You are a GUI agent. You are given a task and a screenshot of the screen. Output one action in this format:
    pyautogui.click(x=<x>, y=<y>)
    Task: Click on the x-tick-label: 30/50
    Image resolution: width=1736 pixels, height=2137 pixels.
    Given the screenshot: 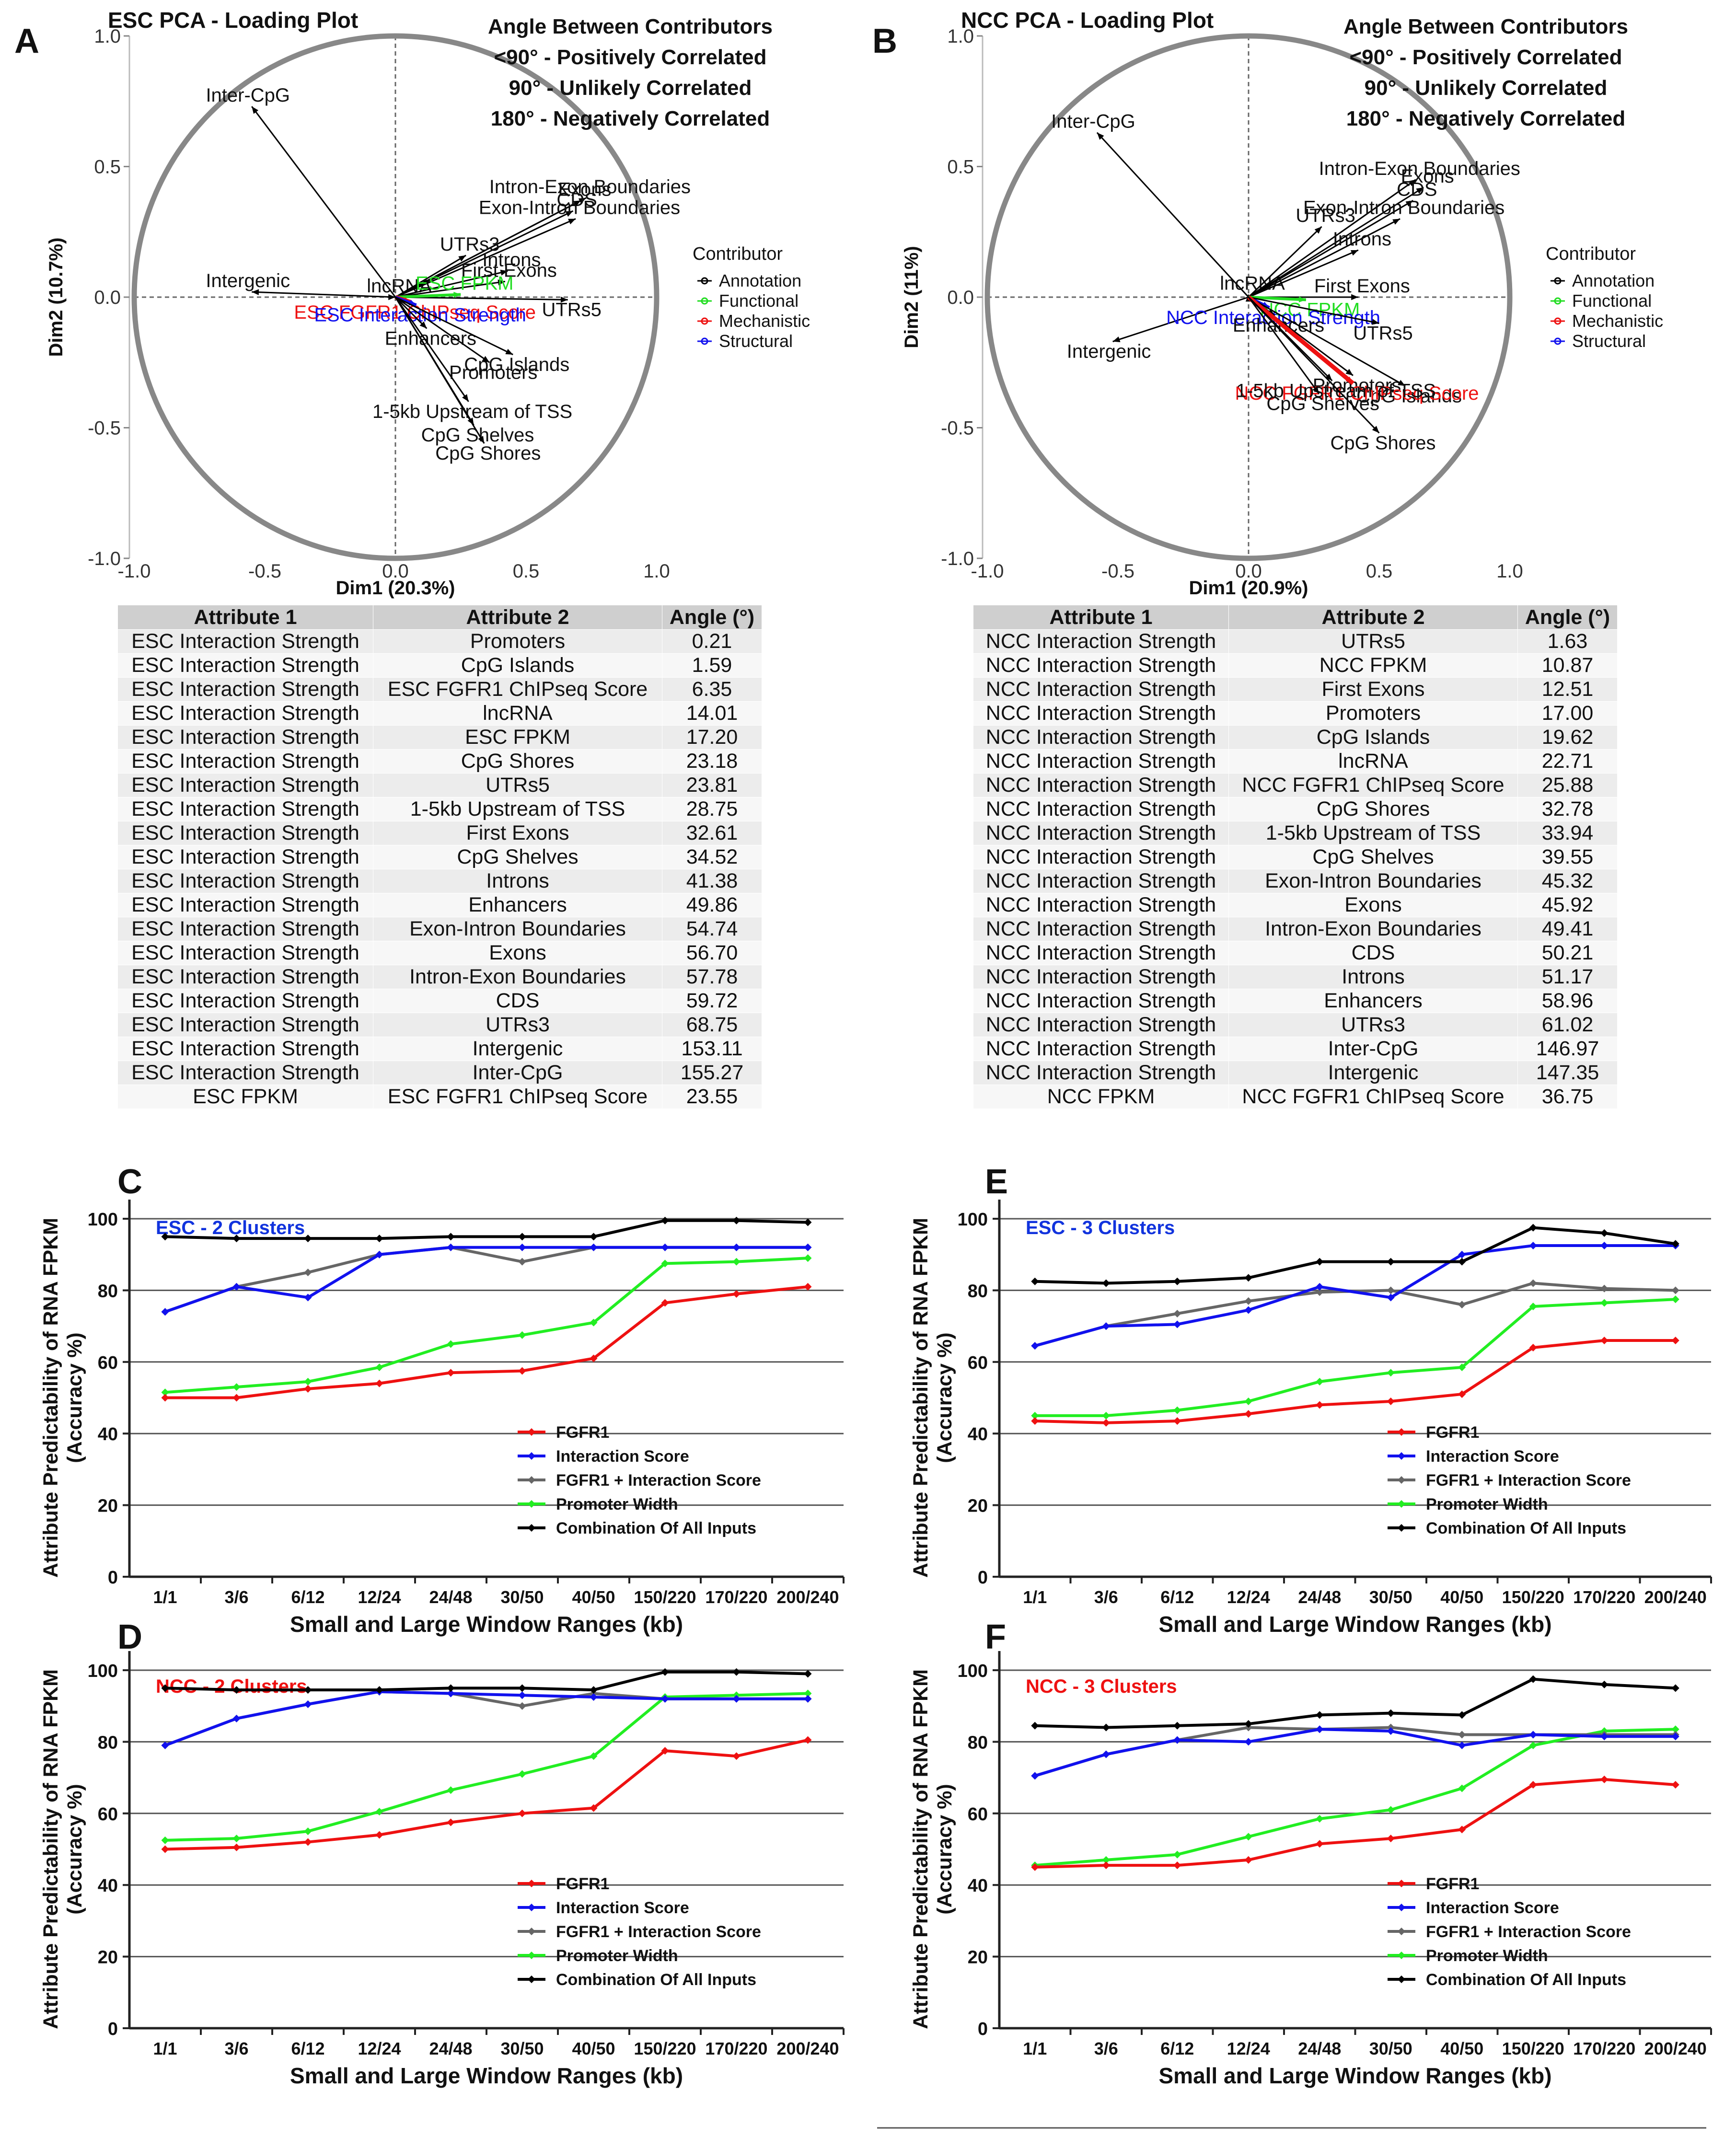 What is the action you would take?
    pyautogui.click(x=522, y=1597)
    